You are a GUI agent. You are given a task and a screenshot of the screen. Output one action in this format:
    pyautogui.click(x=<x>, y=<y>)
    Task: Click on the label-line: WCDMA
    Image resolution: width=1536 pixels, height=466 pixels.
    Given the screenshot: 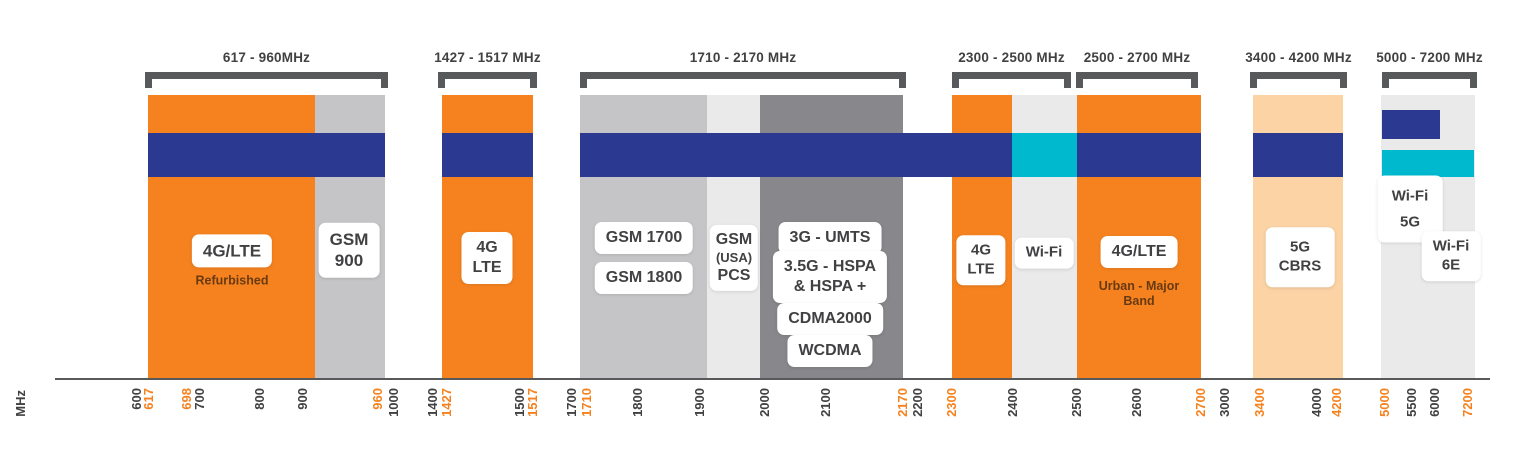 What is the action you would take?
    pyautogui.click(x=830, y=350)
    